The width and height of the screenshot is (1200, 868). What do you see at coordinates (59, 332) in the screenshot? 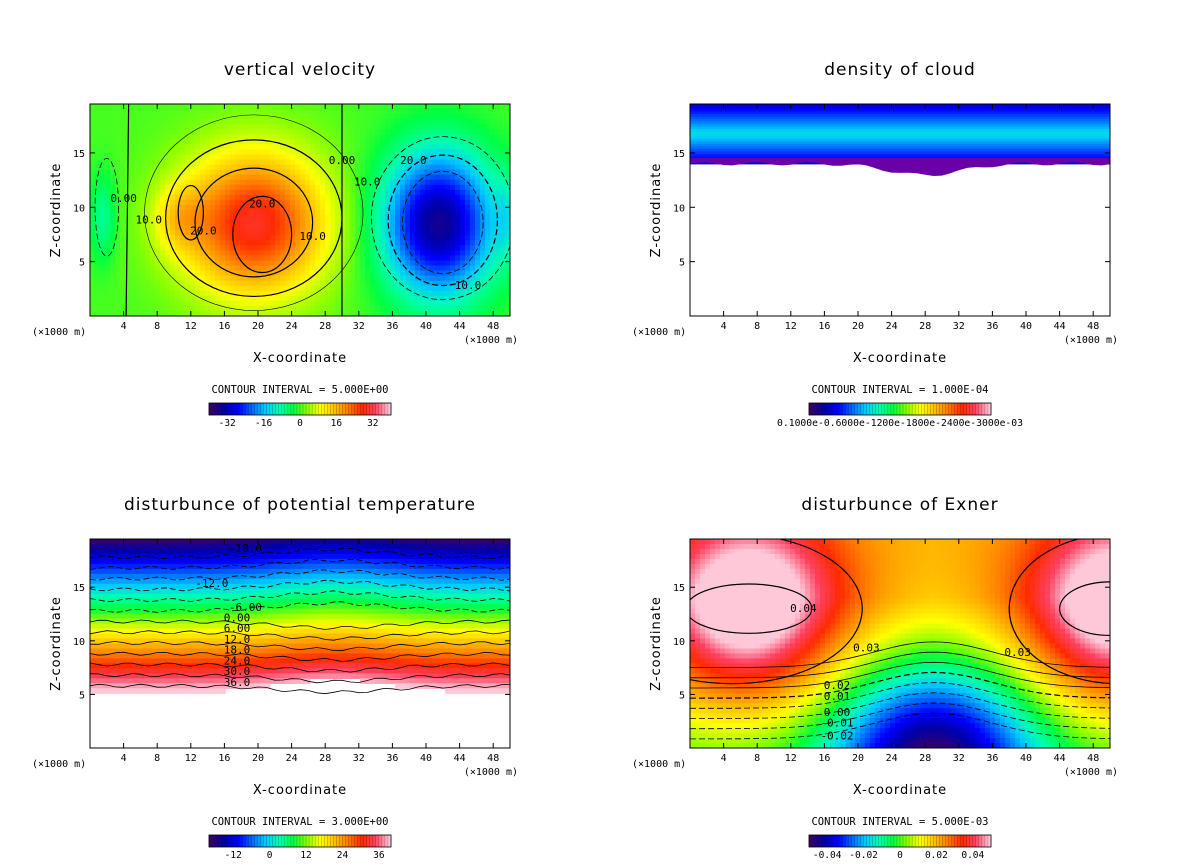
I see `x-unit-left: (×1000 m)` at bounding box center [59, 332].